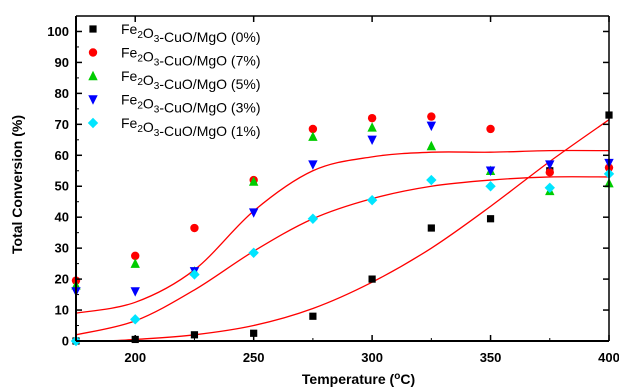  Describe the element at coordinates (608, 357) in the screenshot. I see `x-tick-label: 400` at that location.